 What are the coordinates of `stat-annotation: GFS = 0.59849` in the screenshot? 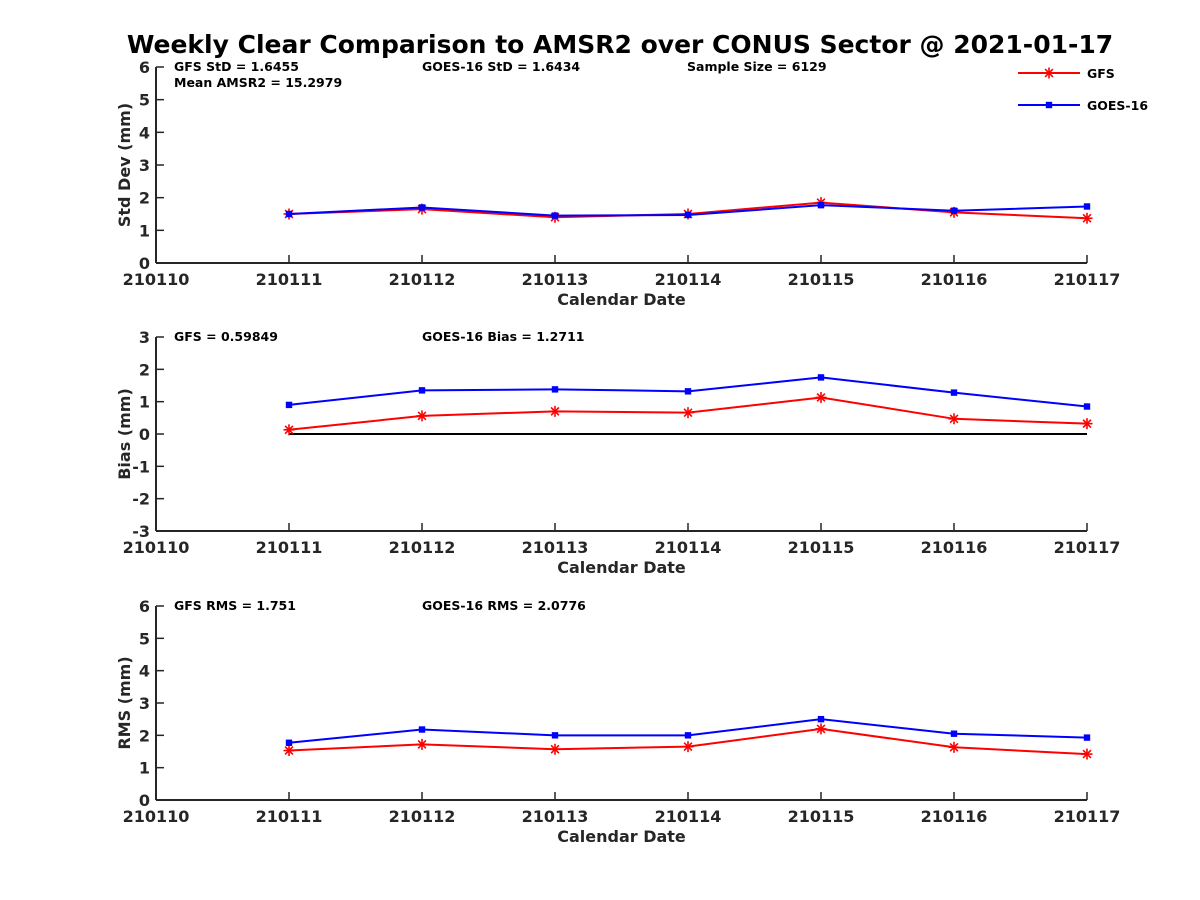 It's located at (226, 336).